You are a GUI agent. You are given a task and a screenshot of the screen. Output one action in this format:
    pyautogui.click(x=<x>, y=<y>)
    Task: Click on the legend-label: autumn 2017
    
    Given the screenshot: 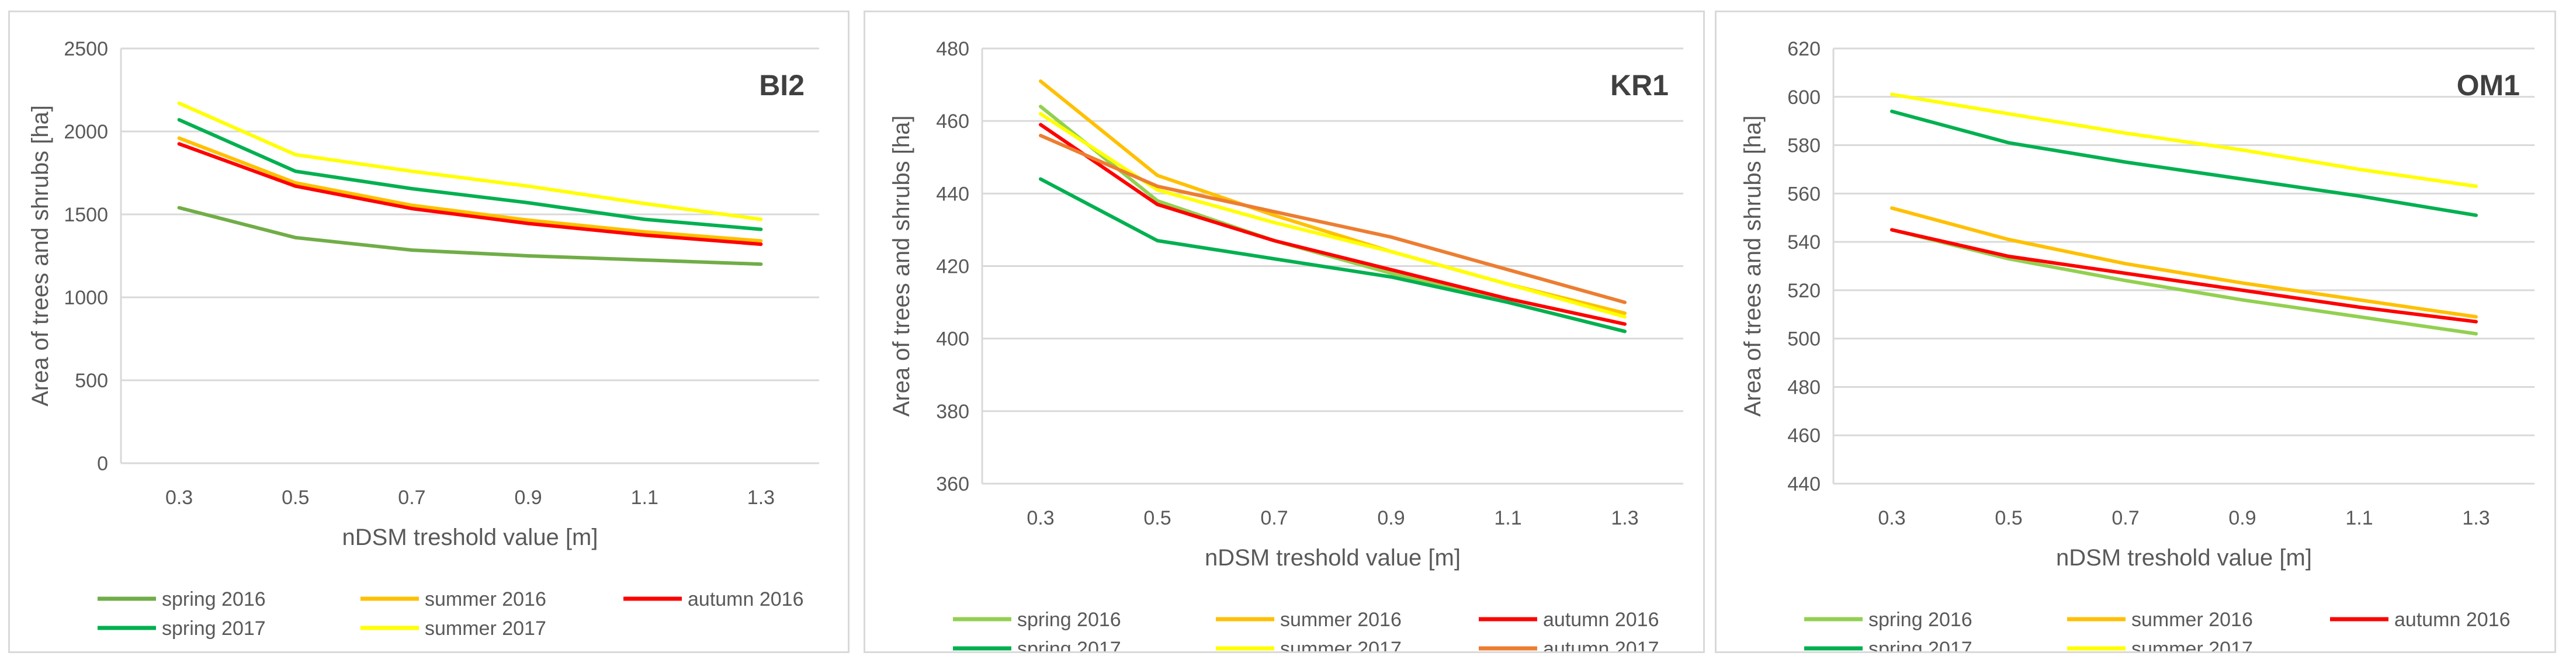 What is the action you would take?
    pyautogui.click(x=1601, y=645)
    